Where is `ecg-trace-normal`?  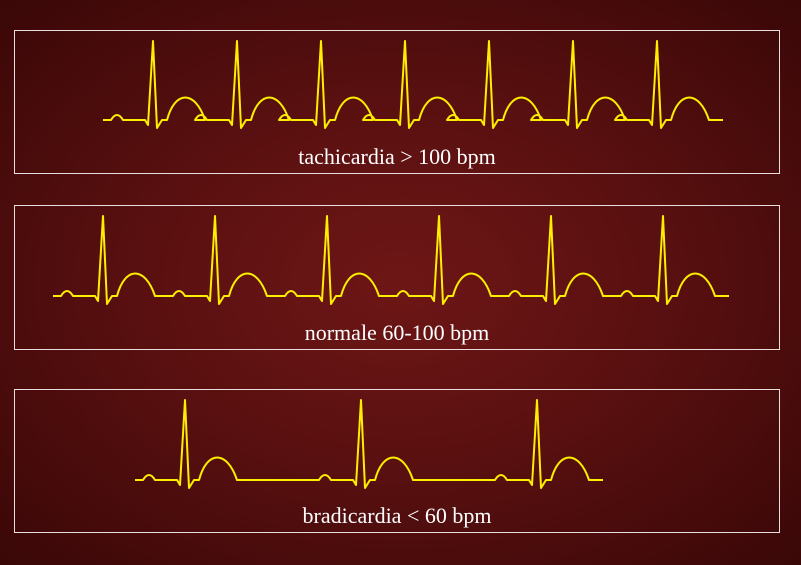 ecg-trace-normal is located at coordinates (391, 260).